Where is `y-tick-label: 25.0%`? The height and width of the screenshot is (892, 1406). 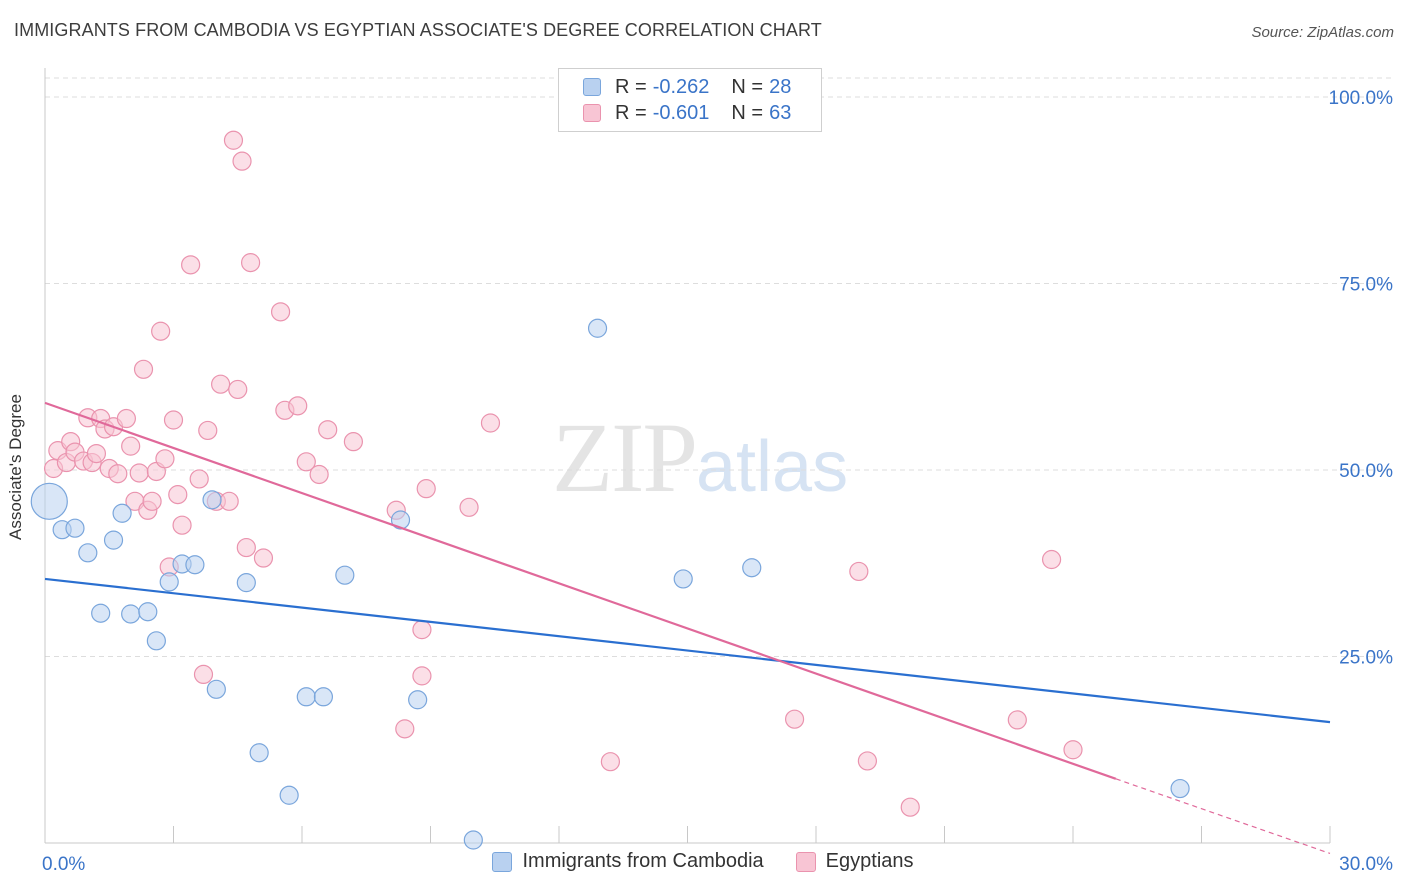
y-tick-label: 25.0% is located at coordinates (1366, 658).